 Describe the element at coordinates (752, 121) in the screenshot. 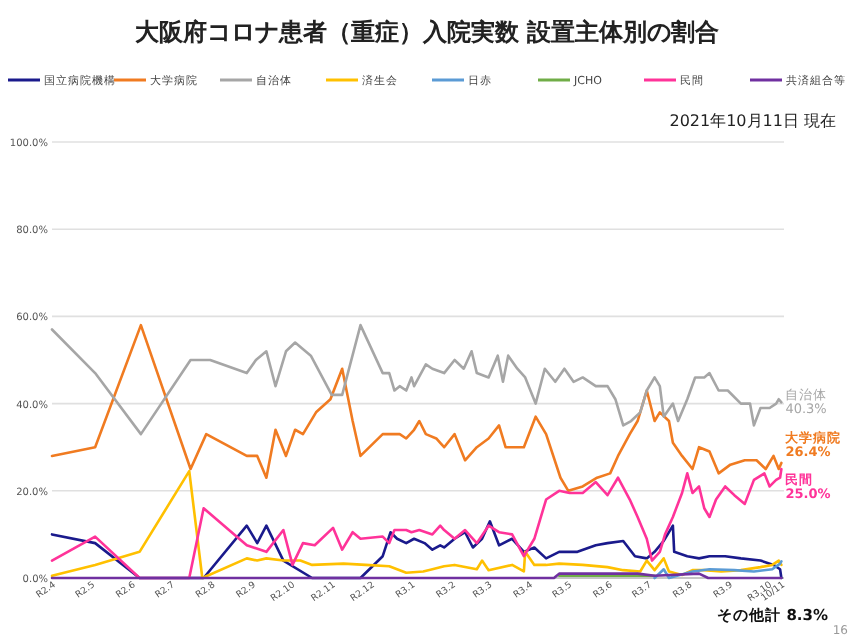

I see `chart-subtitle: 2021年10月11日 現在` at that location.